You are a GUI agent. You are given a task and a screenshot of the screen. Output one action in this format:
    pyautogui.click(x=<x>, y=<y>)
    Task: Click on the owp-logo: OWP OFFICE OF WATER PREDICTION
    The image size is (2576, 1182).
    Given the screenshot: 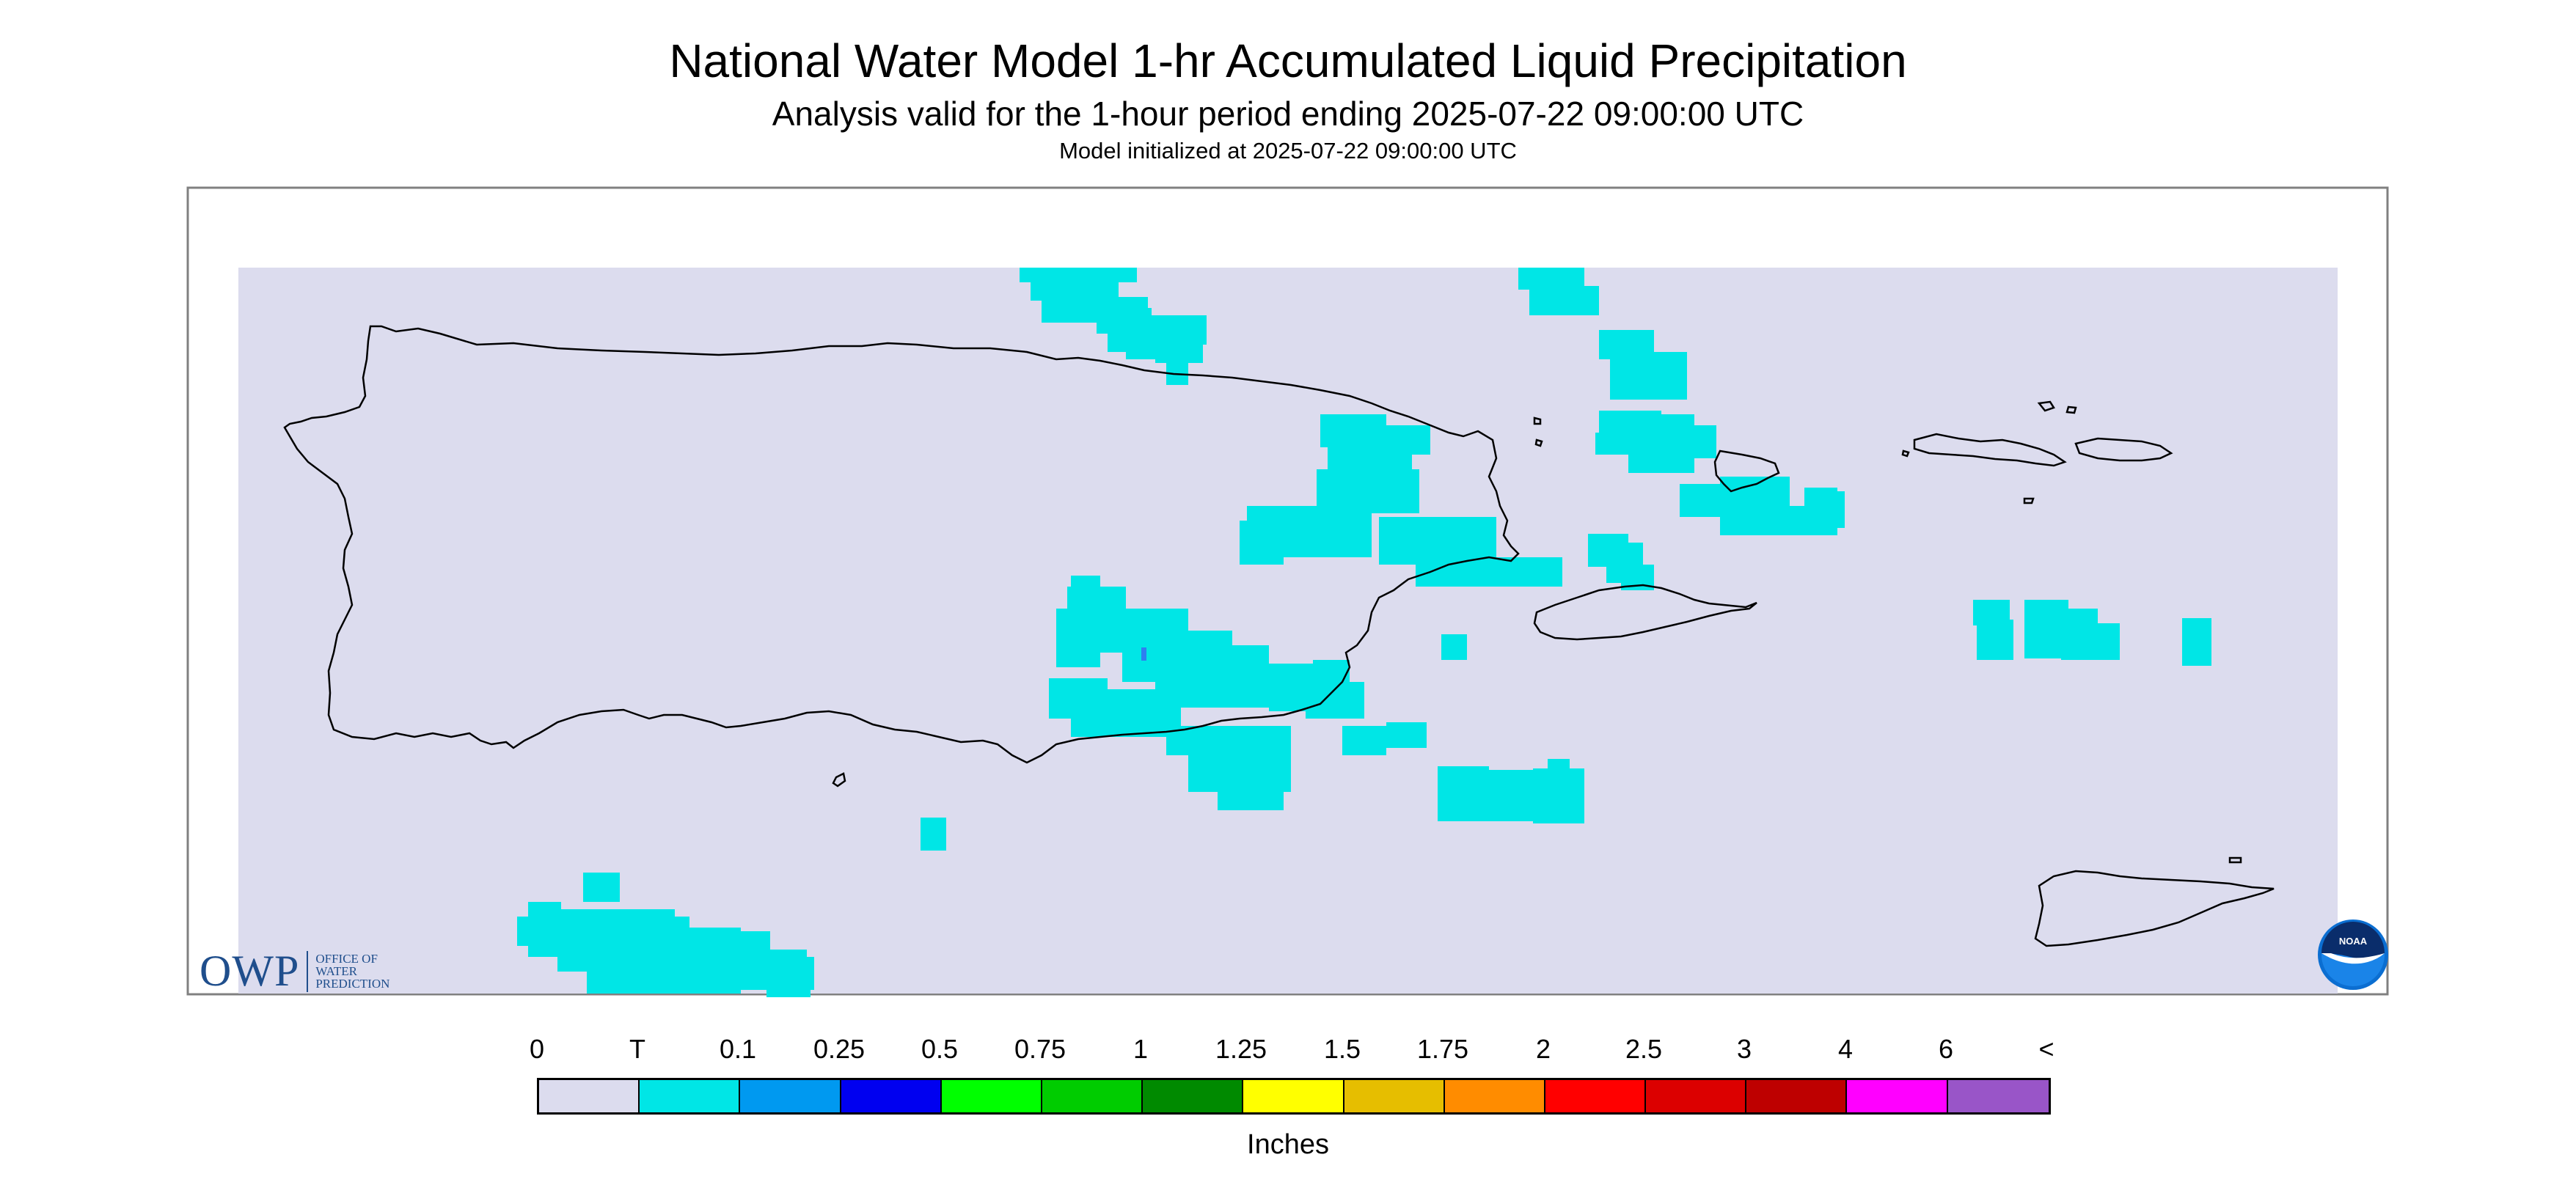 What is the action you would take?
    pyautogui.click(x=294, y=971)
    